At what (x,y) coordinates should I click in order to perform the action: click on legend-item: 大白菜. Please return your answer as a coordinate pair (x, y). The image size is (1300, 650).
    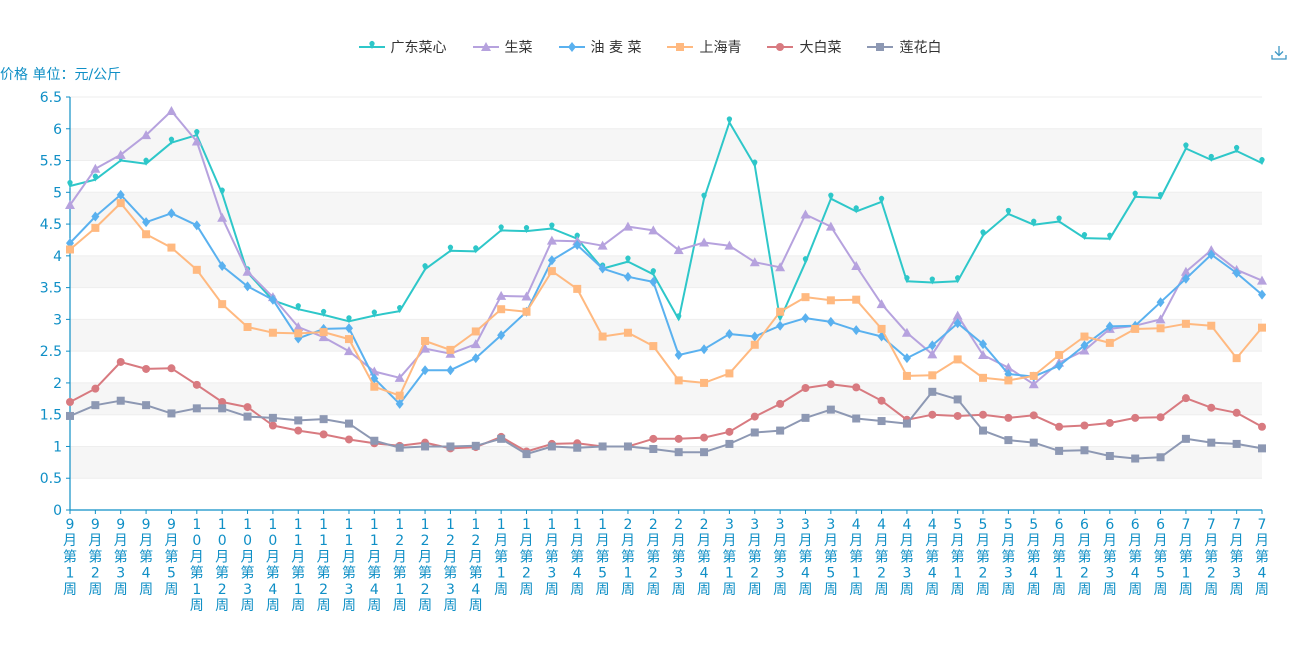
    Looking at the image, I should click on (804, 47).